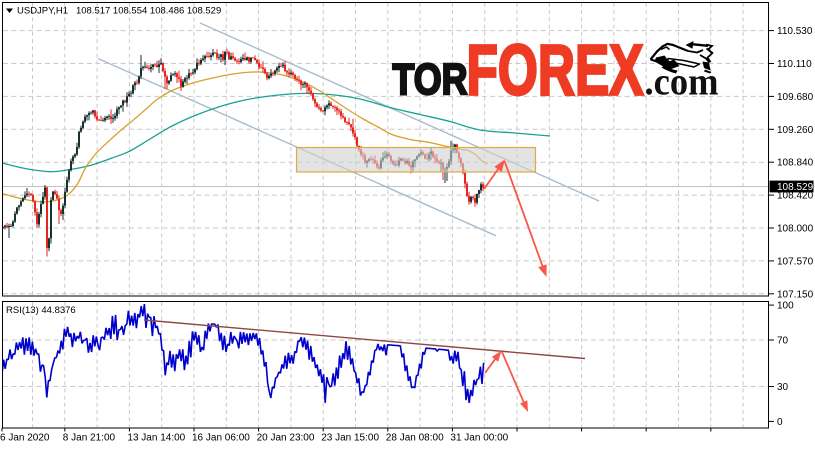 The height and width of the screenshot is (449, 815). What do you see at coordinates (783, 341) in the screenshot?
I see `svg-text: 70` at bounding box center [783, 341].